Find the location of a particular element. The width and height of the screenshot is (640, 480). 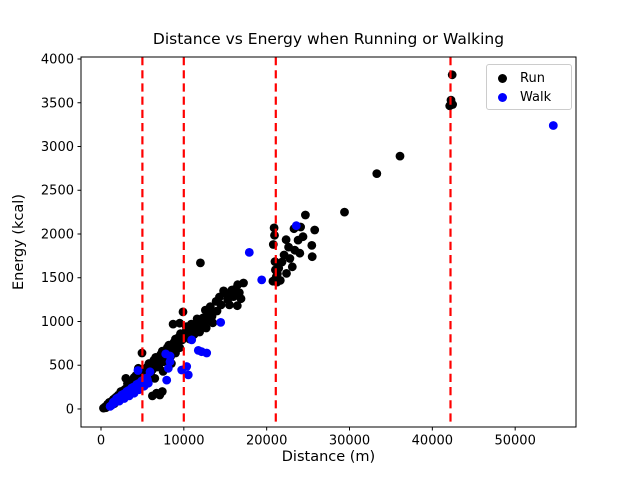

y-tick-label: 500 is located at coordinates (61, 366).